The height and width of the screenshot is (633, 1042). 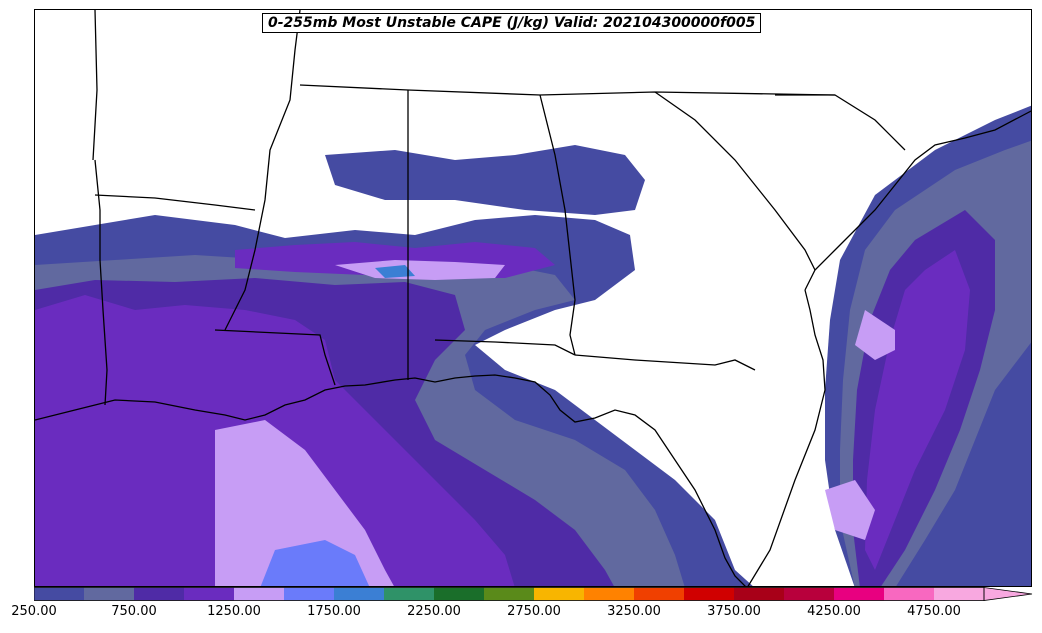 What do you see at coordinates (834, 611) in the screenshot?
I see `colorbar-tick-label: 4250.00` at bounding box center [834, 611].